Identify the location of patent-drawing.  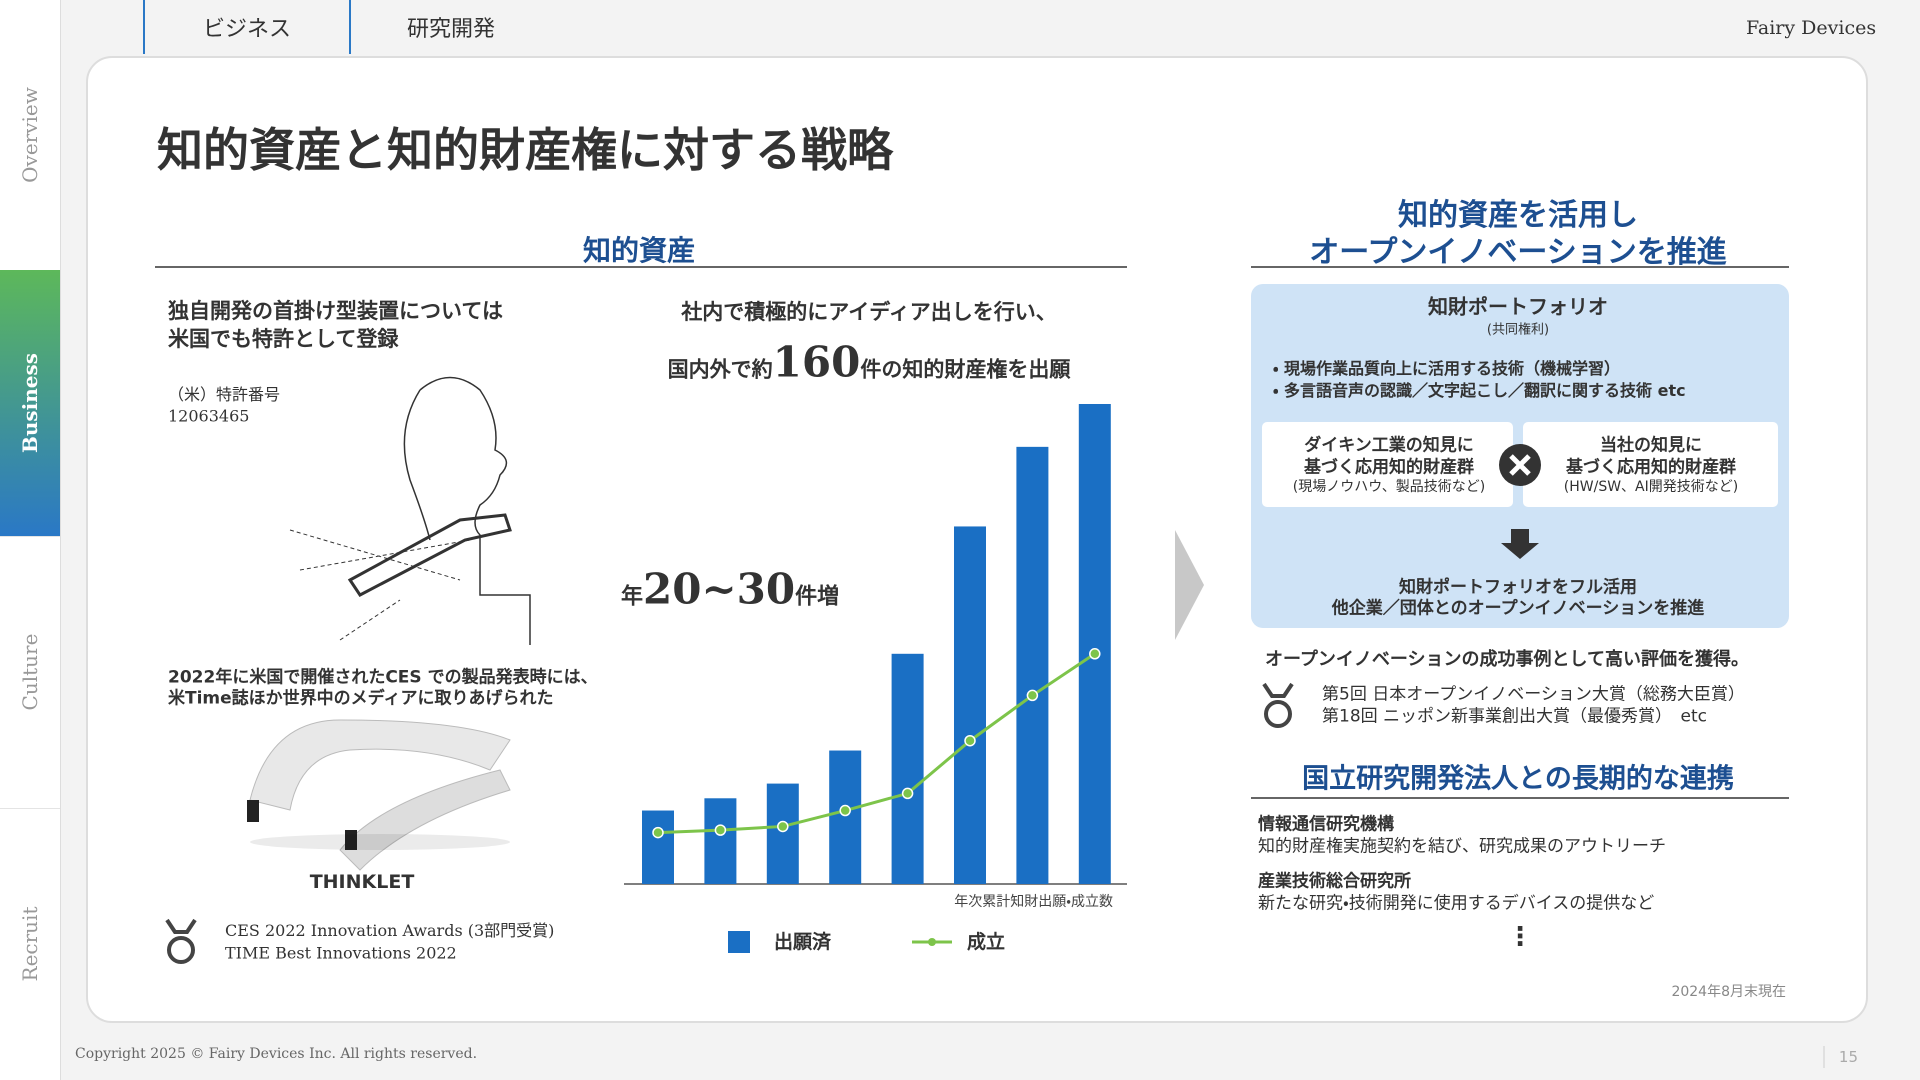
(410, 510).